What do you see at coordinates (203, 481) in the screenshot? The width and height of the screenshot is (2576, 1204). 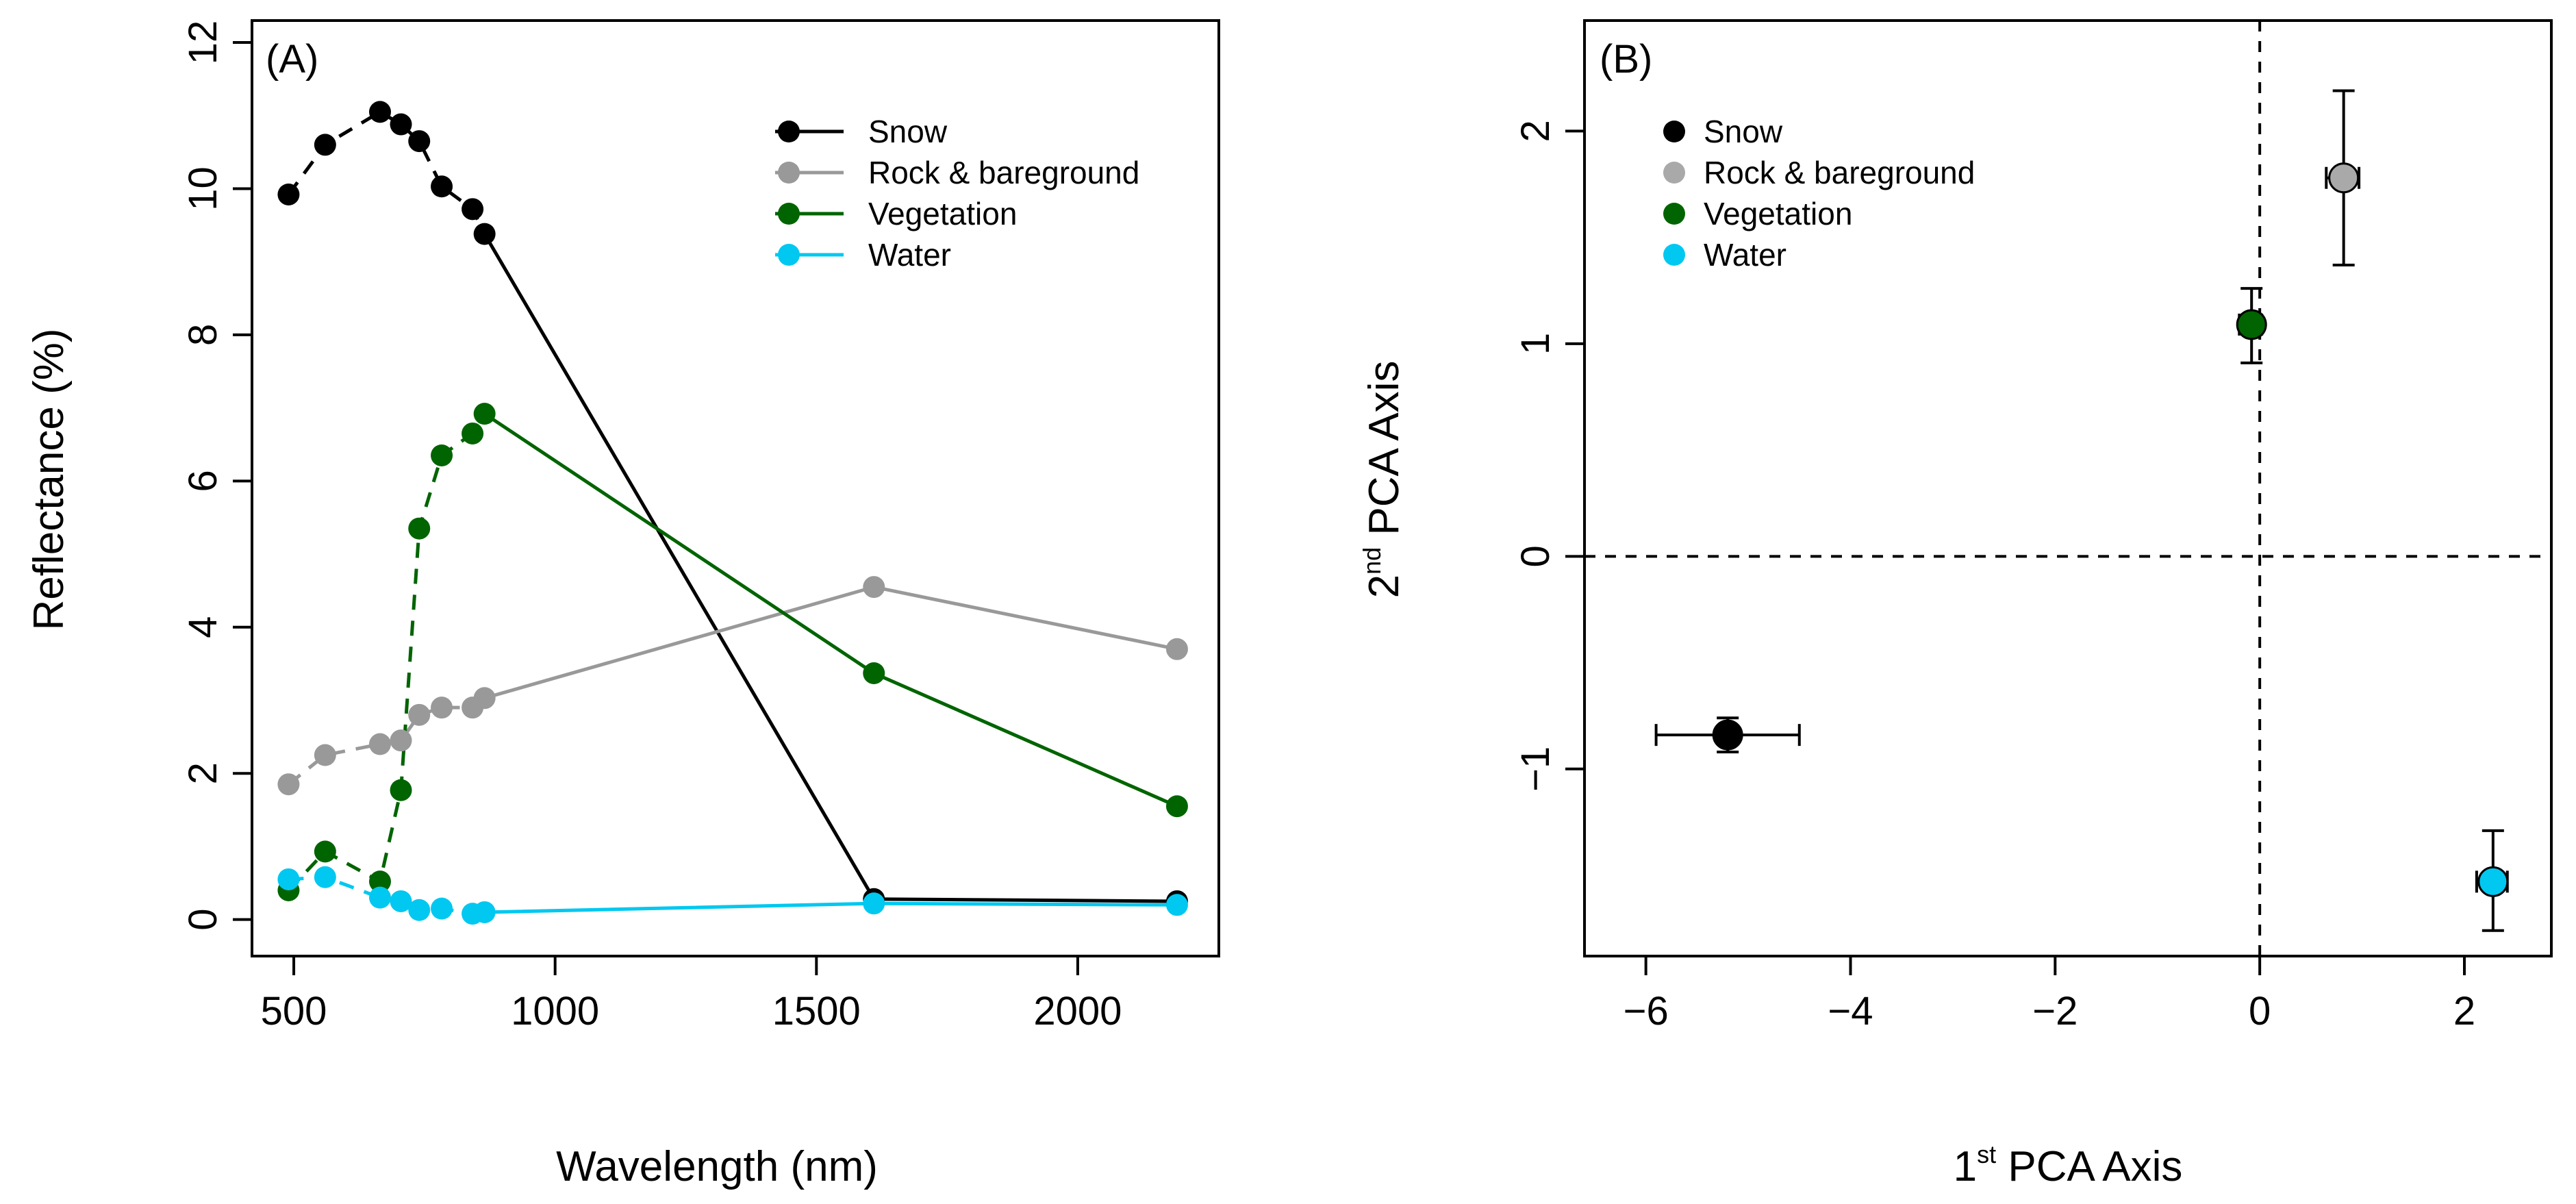 I see `panel-a-y-tick-label: 6` at bounding box center [203, 481].